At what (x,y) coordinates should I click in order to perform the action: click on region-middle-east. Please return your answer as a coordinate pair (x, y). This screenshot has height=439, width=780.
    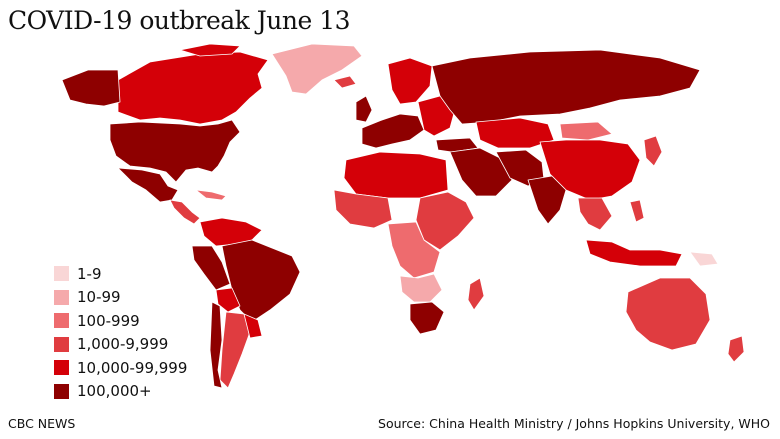
    Looking at the image, I should click on (481, 172).